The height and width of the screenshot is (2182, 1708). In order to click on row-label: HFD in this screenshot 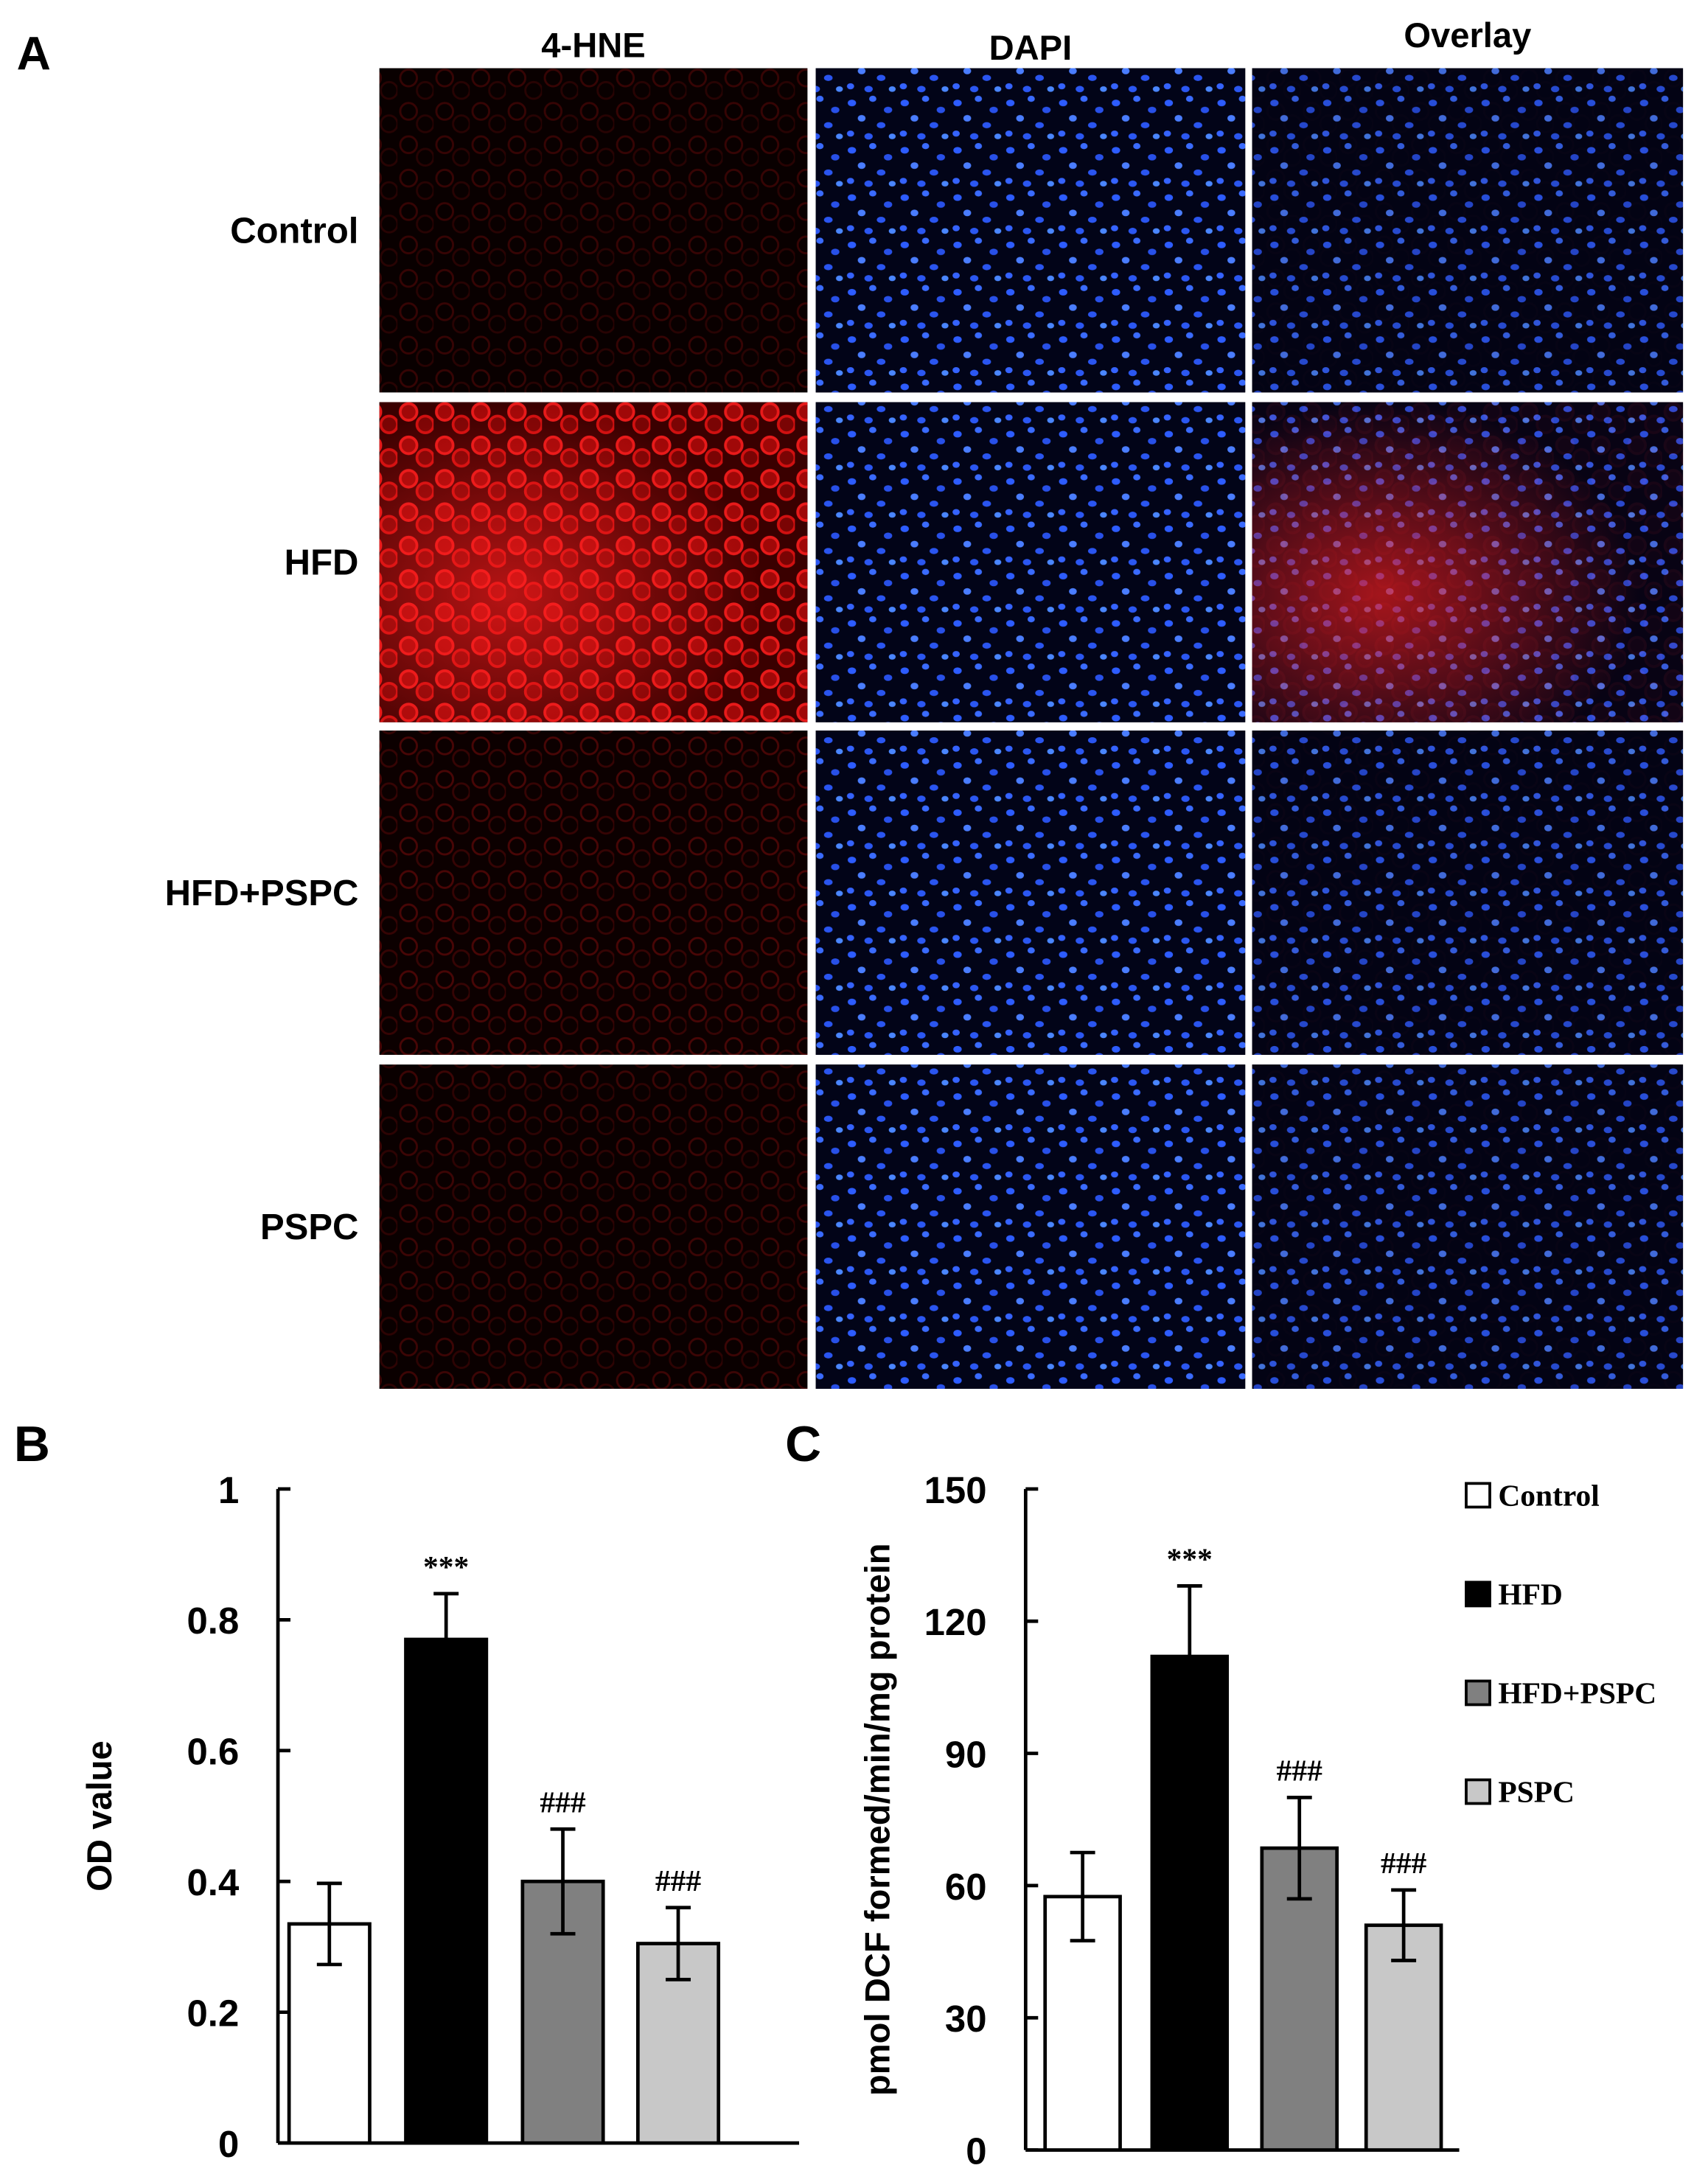, I will do `click(322, 563)`.